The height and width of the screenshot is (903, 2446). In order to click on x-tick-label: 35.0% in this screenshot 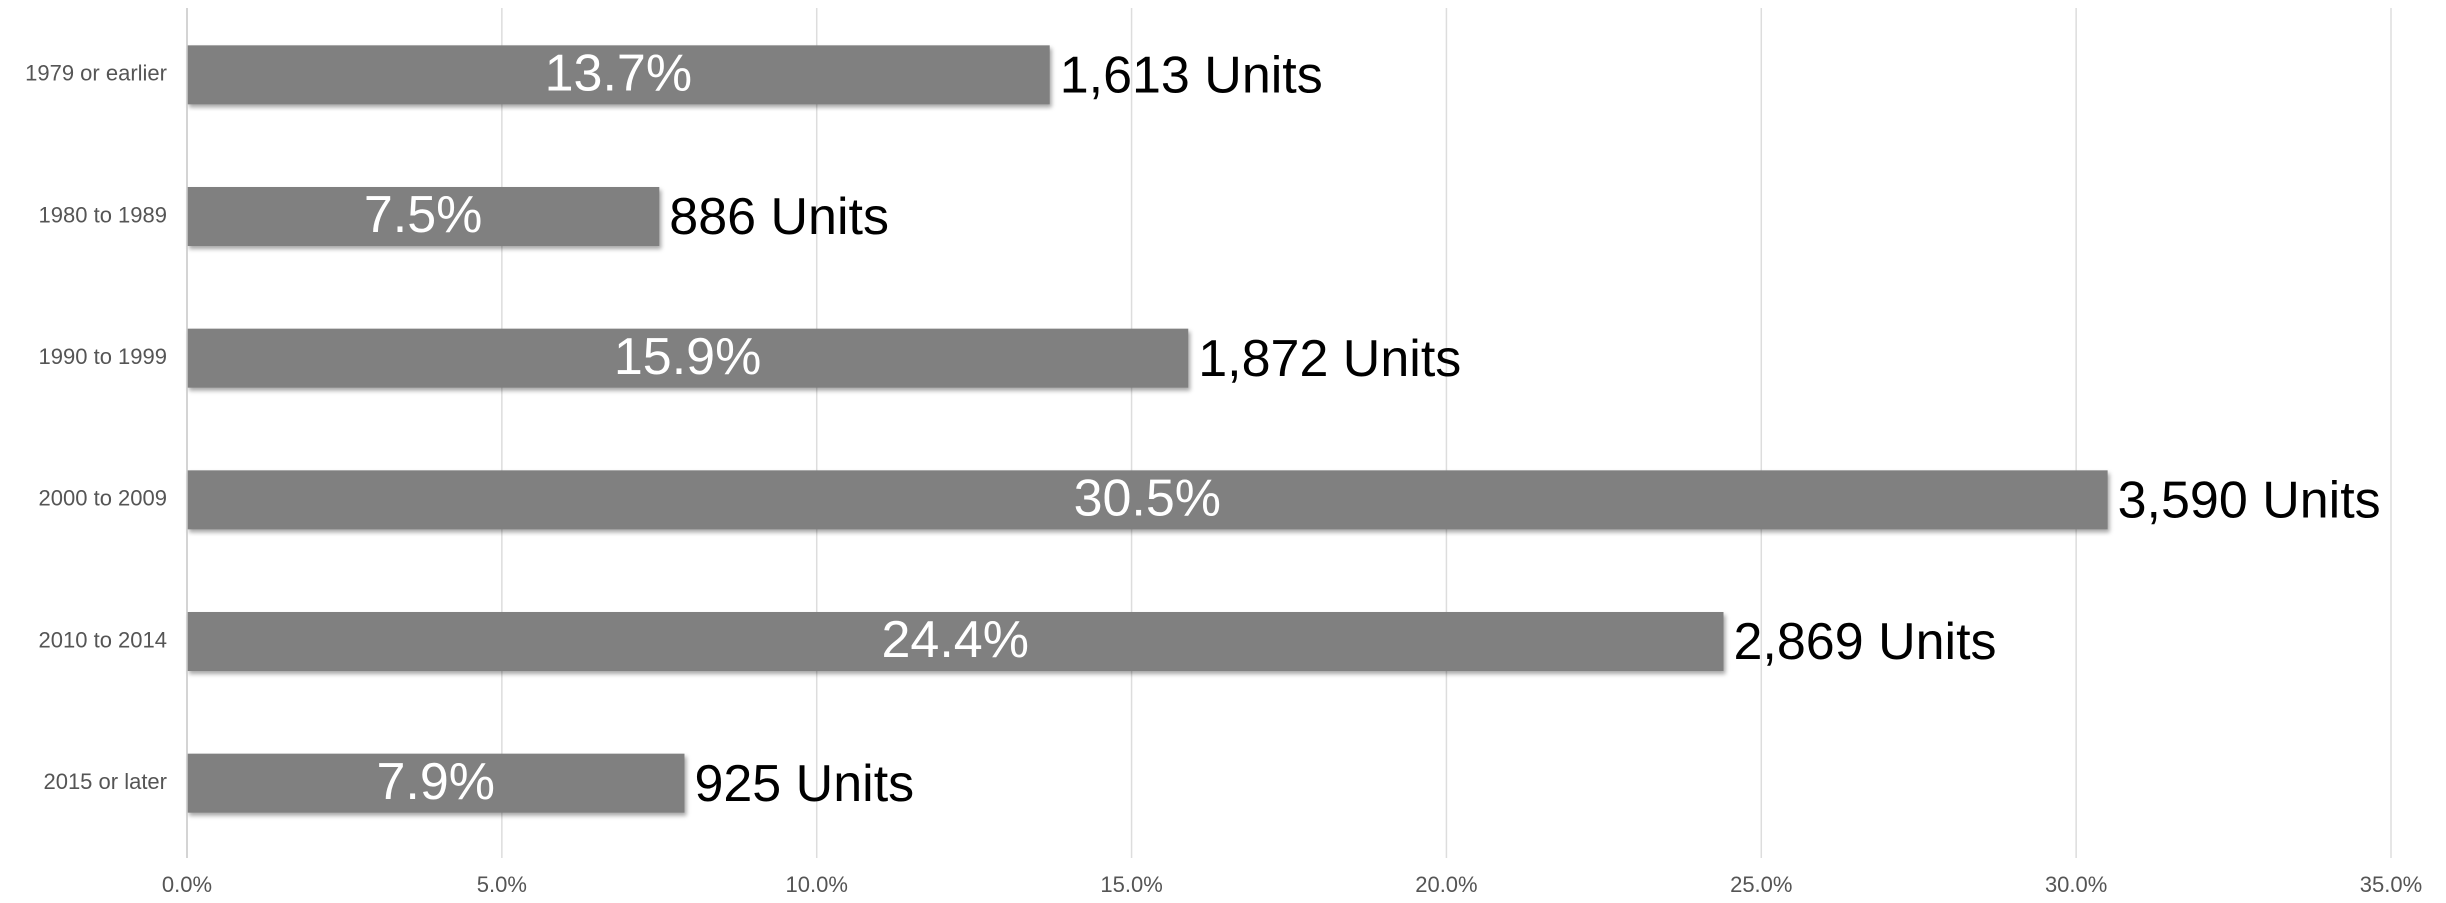, I will do `click(2391, 884)`.